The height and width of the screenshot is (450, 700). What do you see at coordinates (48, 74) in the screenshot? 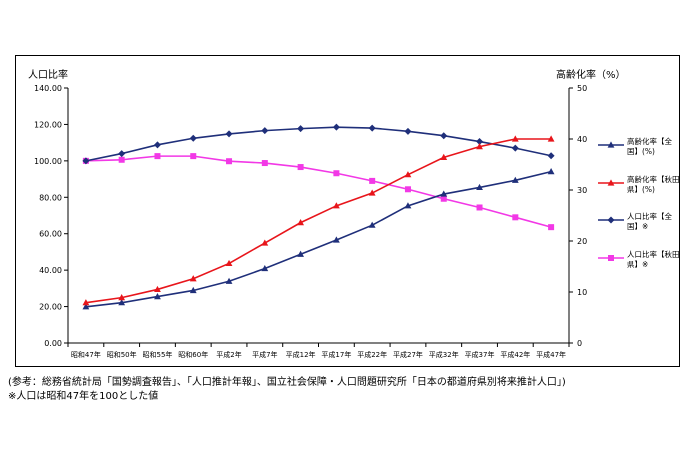
I see `y-axis-left-label: 人口比率` at bounding box center [48, 74].